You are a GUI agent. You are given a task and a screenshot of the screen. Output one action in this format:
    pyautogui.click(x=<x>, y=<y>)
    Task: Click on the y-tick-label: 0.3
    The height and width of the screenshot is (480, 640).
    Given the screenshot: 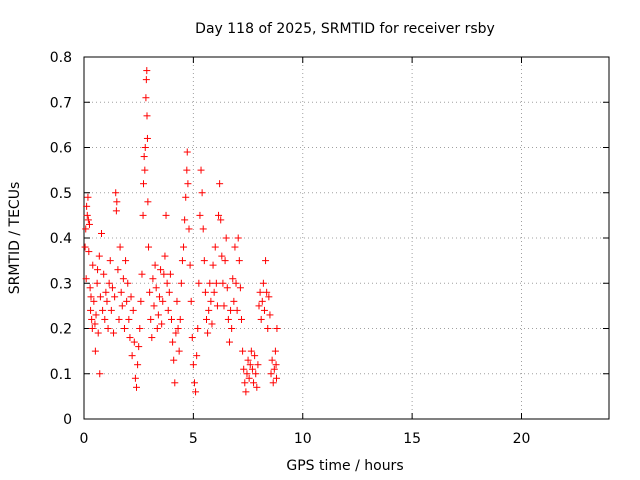 What is the action you would take?
    pyautogui.click(x=61, y=284)
    